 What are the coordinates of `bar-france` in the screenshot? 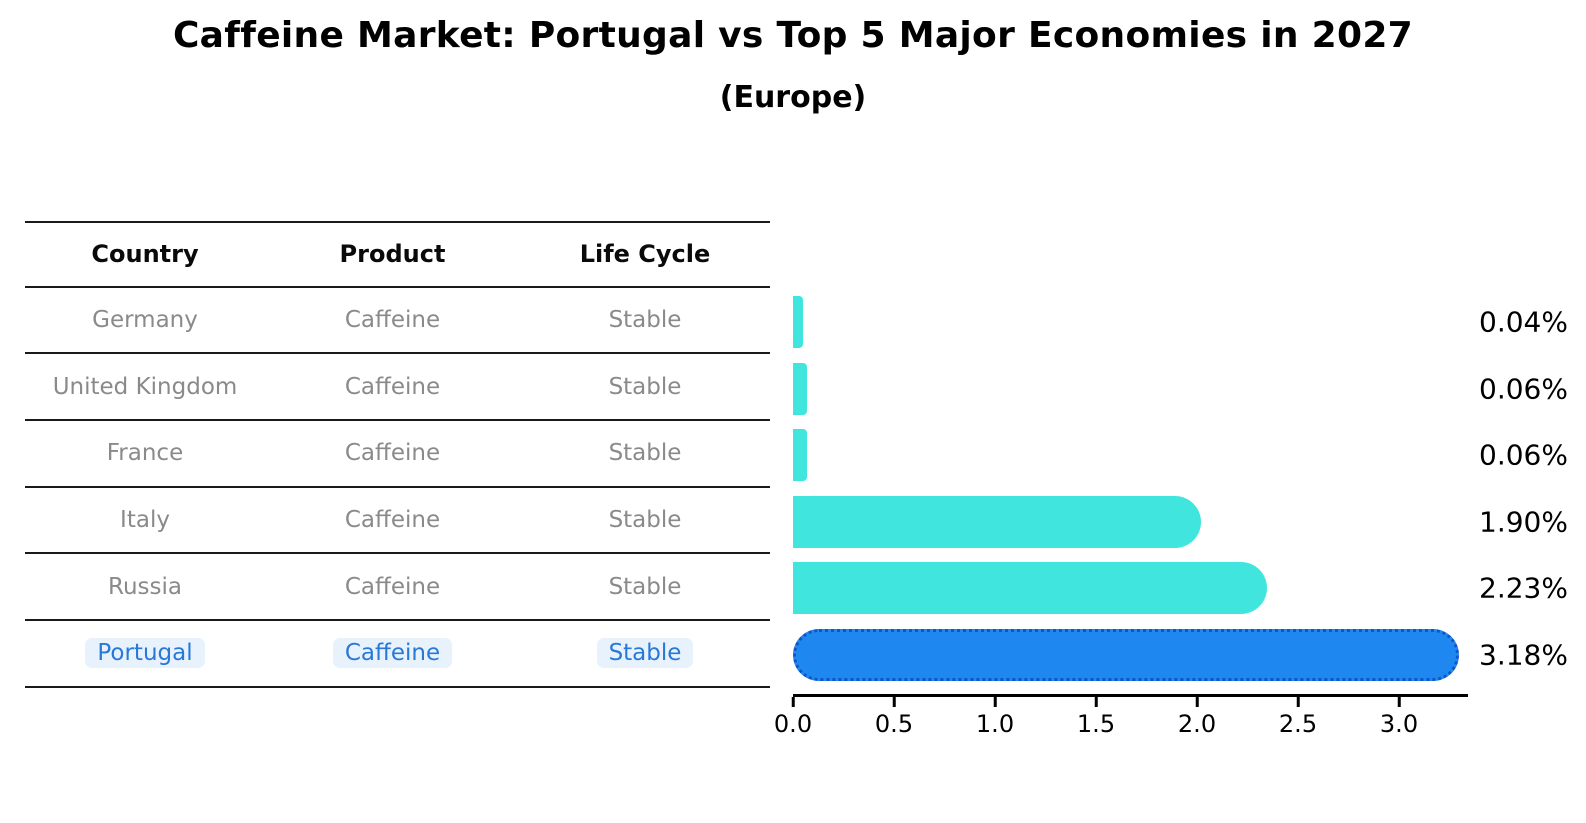 It's located at (800, 455).